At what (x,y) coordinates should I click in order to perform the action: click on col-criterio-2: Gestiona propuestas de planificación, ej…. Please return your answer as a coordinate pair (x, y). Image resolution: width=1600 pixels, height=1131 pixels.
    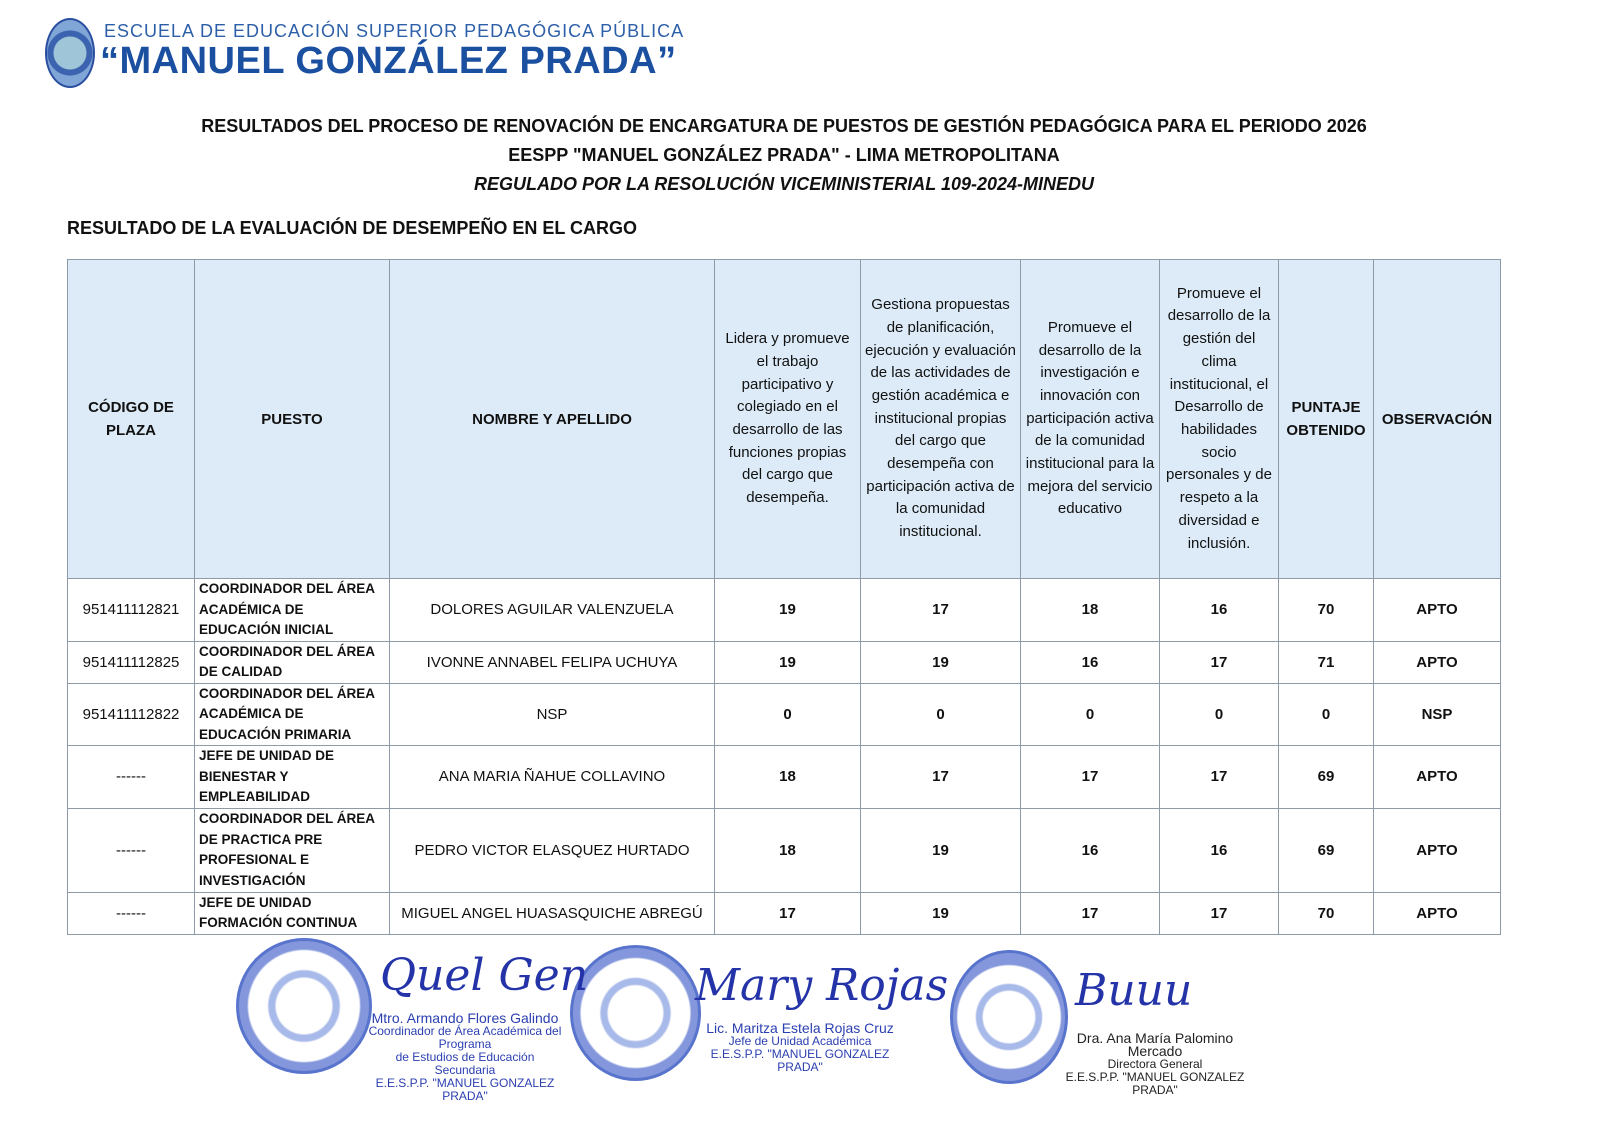
    Looking at the image, I should click on (940, 419).